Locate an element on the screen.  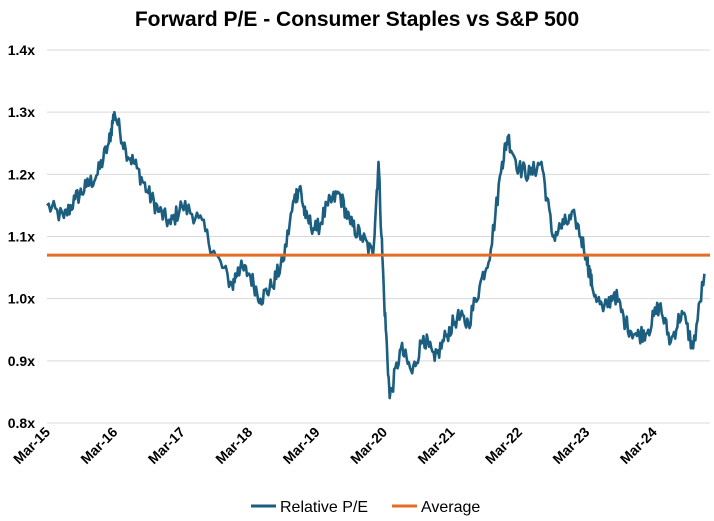
y-axis-ticks: 0.8x 0.9x 1.0x 1.1x 1.2x 1.3x 1.4x is located at coordinates (21, 236).